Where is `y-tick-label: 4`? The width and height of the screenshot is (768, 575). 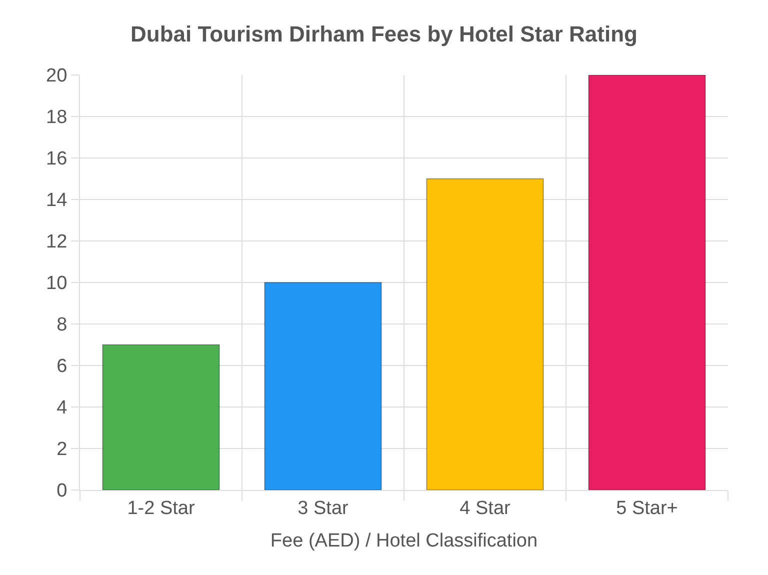
y-tick-label: 4 is located at coordinates (62, 408).